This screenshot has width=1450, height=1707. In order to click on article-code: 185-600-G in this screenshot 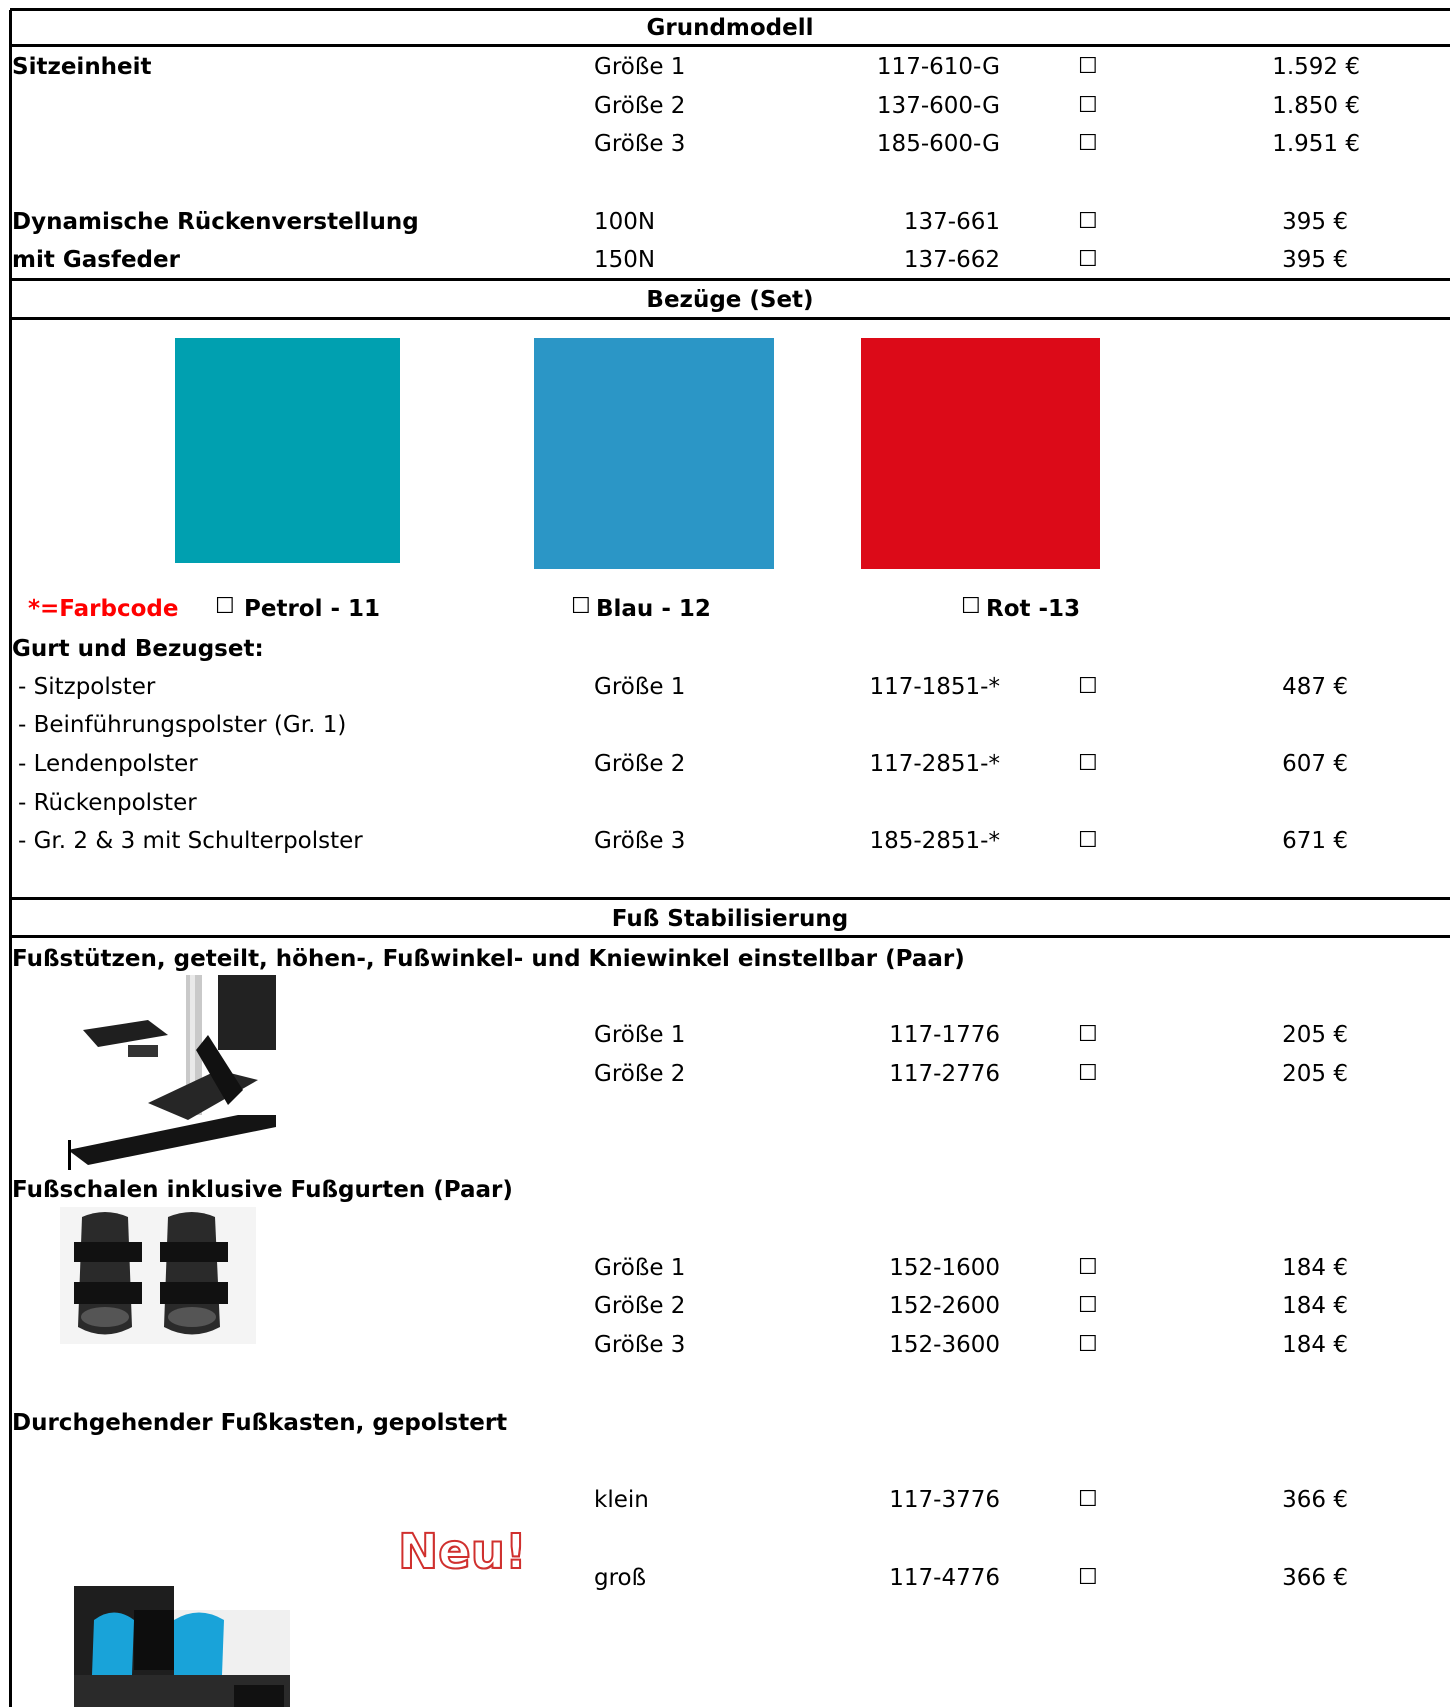, I will do `click(938, 144)`.